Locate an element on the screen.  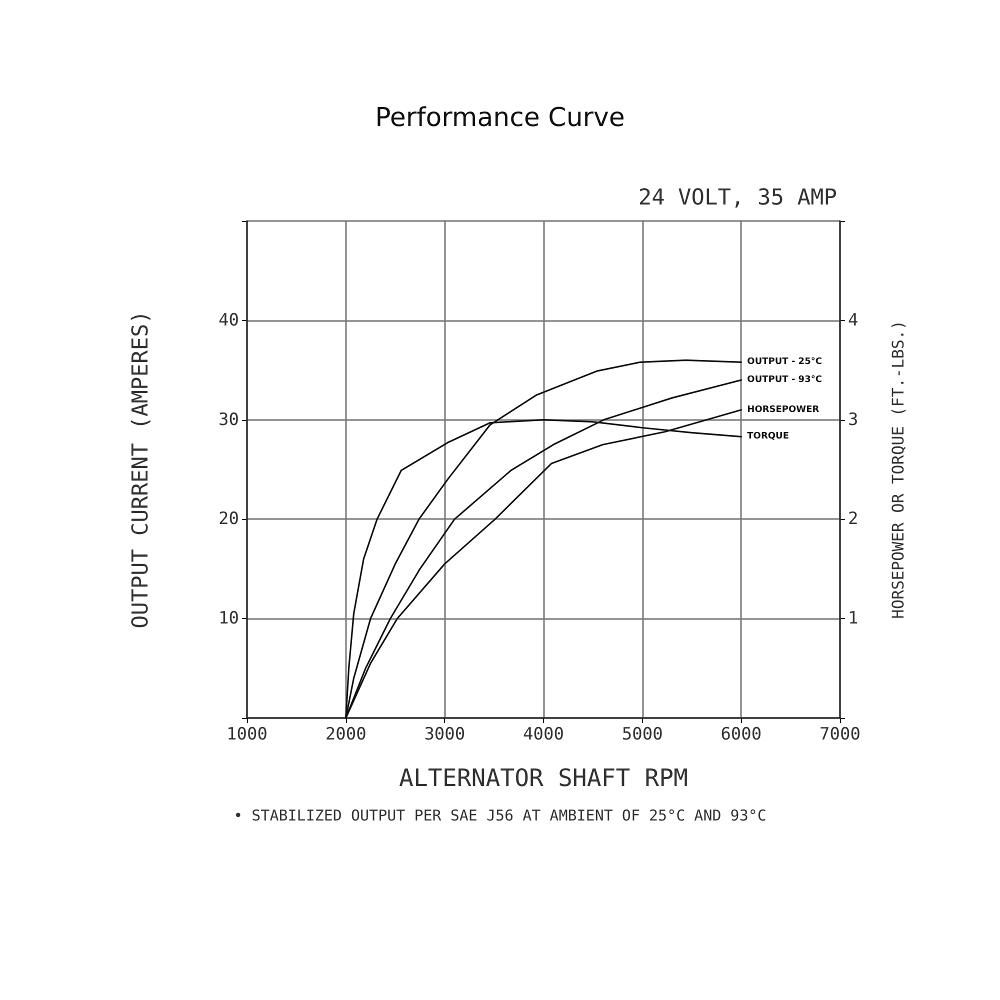
text: • STABILIZED OUTPUT PER SAE J56 AT AMBIENT OF 25°C AND 93°C is located at coordinates (500, 815).